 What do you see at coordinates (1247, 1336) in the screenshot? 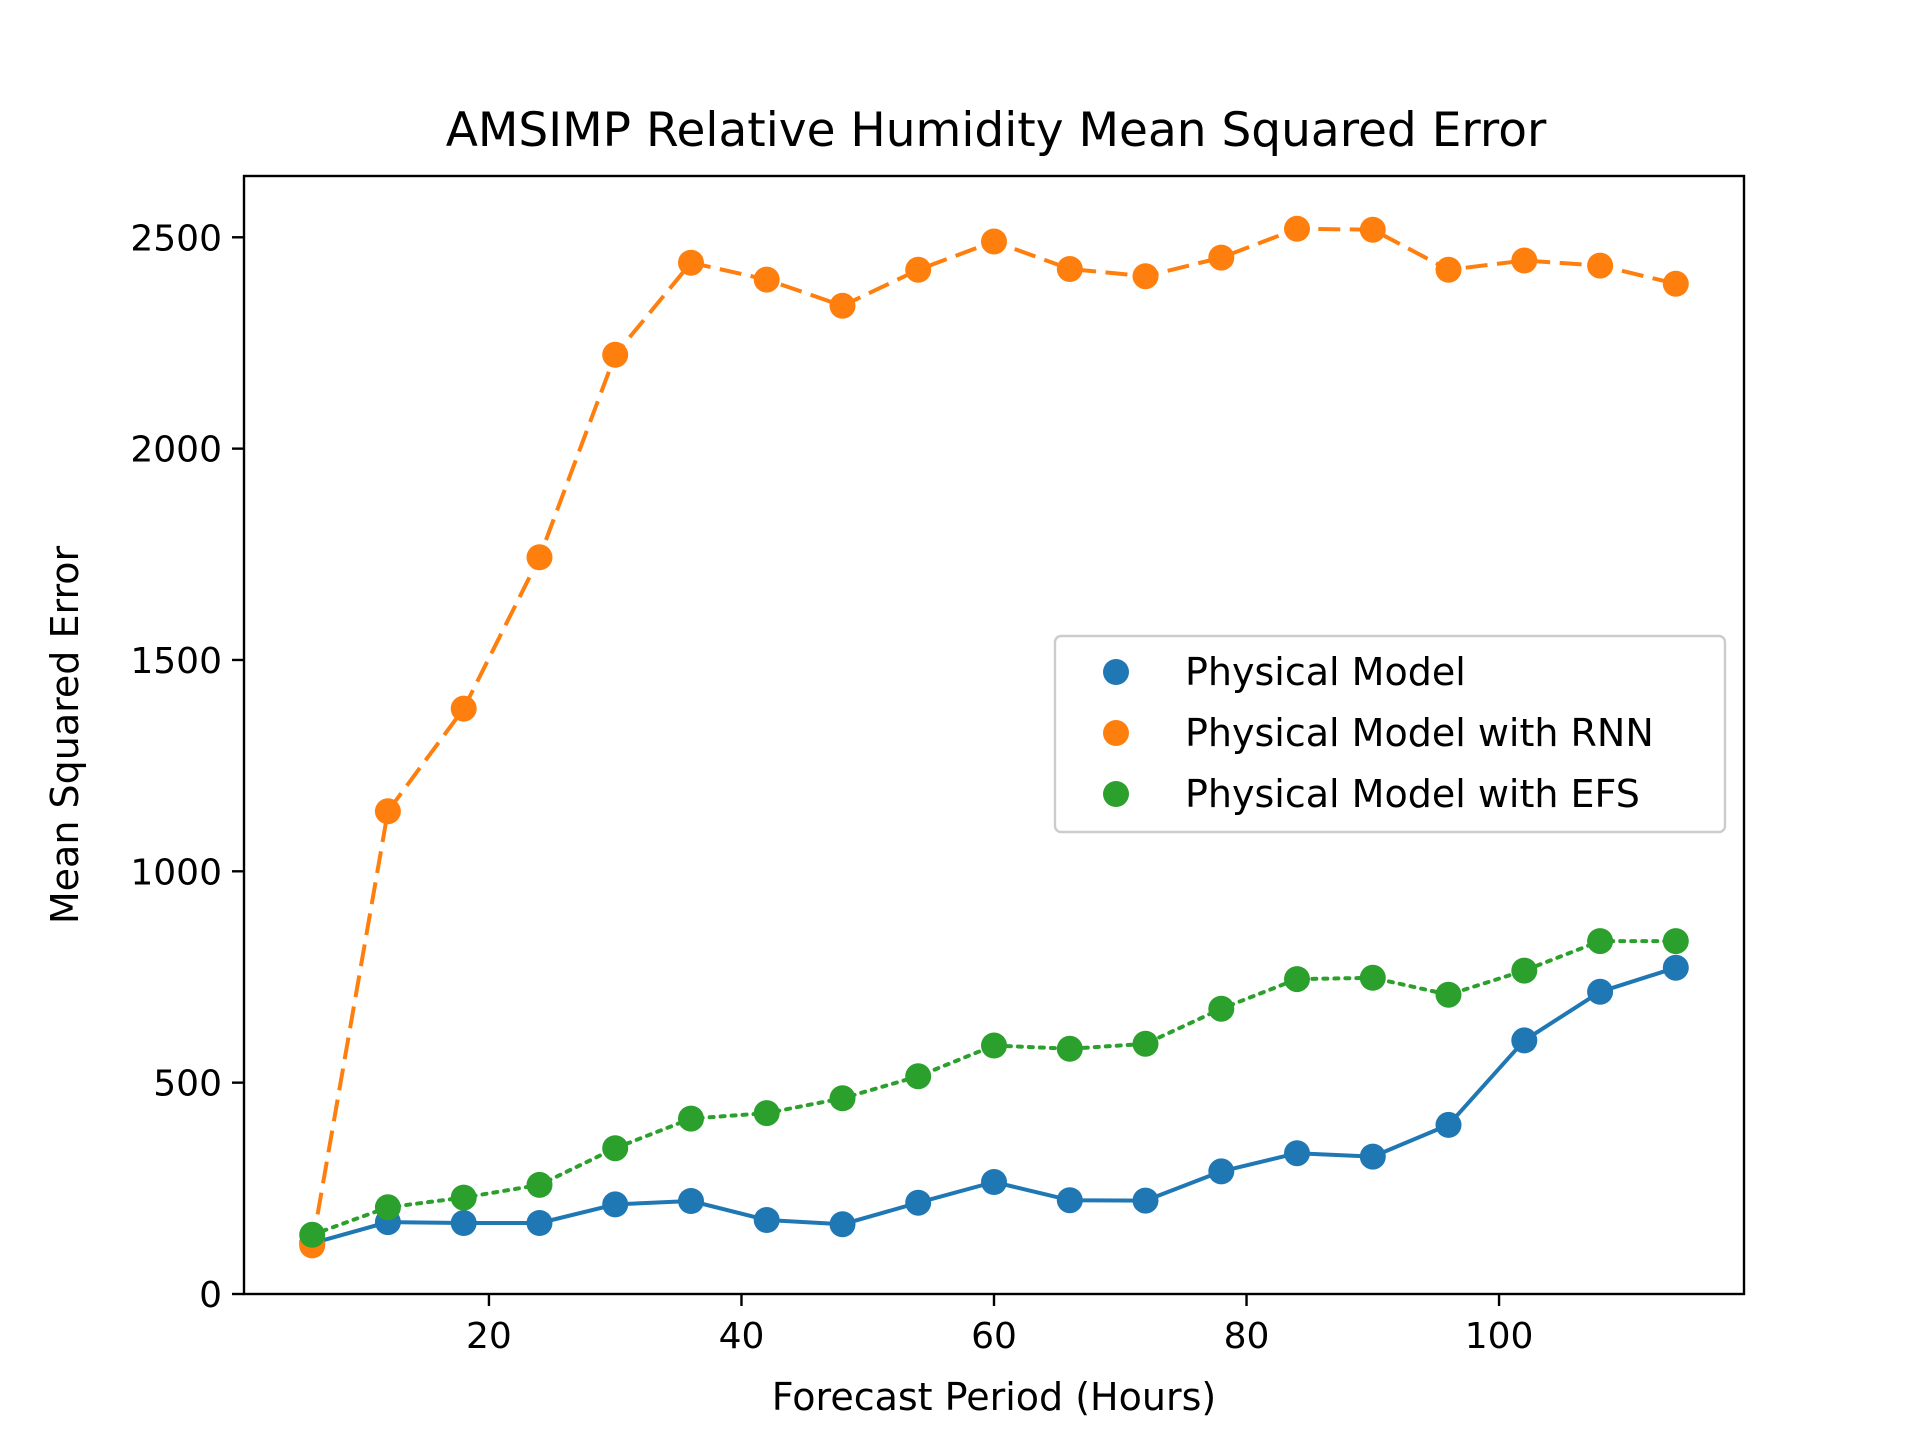
I see `x-tick-label: 80` at bounding box center [1247, 1336].